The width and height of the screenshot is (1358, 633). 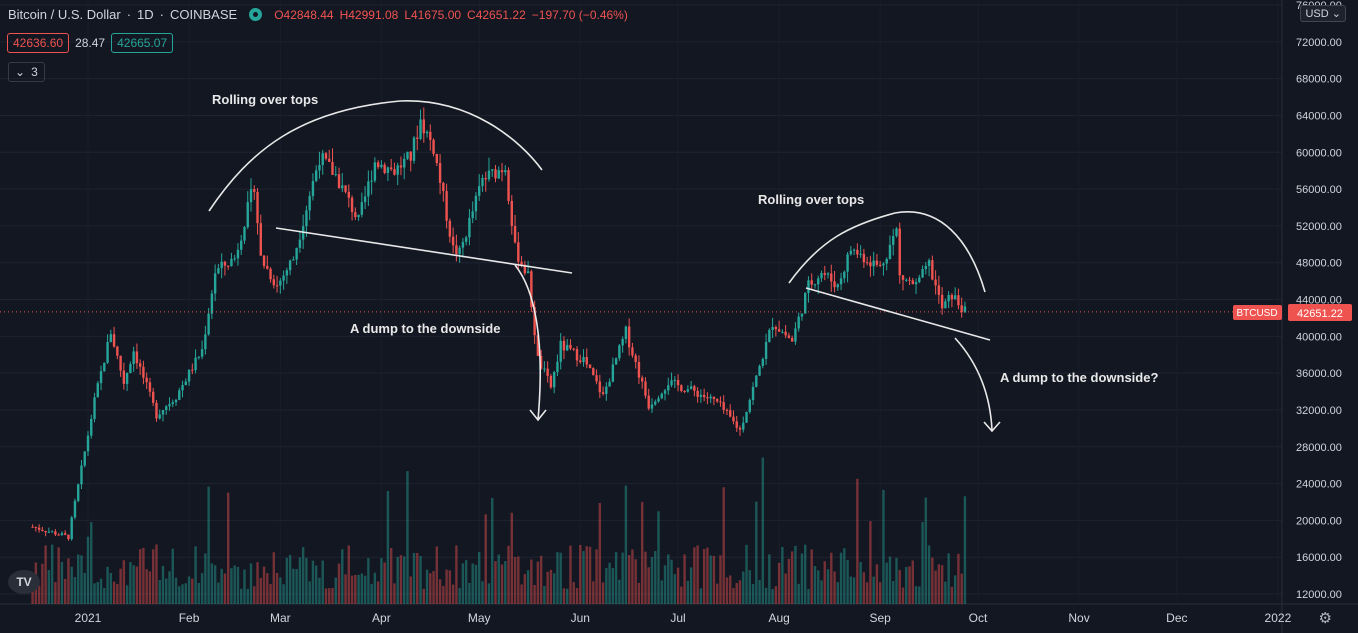 I want to click on x-tick-label: 2022, so click(x=1278, y=618).